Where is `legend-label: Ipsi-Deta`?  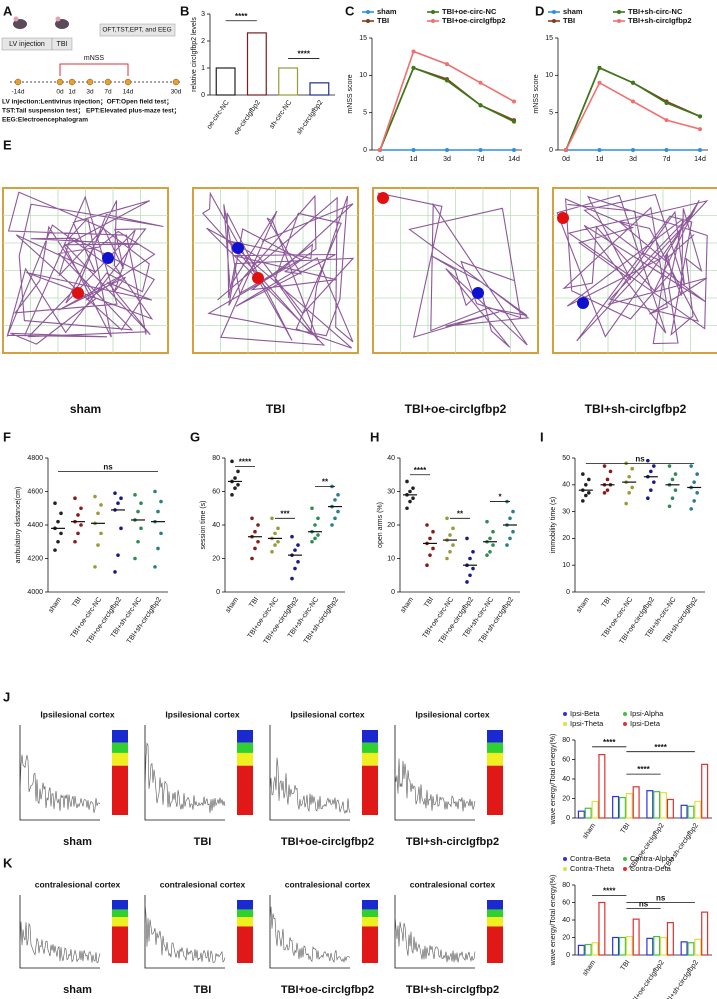
legend-label: Ipsi-Deta is located at coordinates (645, 723).